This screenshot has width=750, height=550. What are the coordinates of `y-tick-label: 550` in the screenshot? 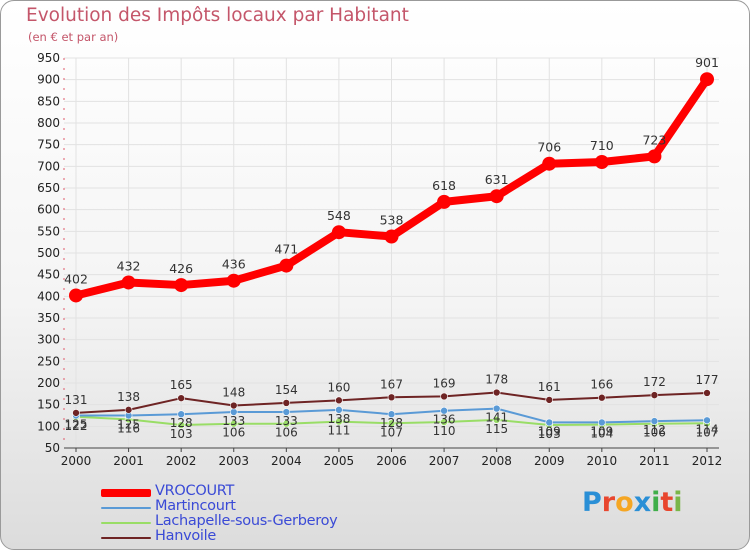 It's located at (48, 231).